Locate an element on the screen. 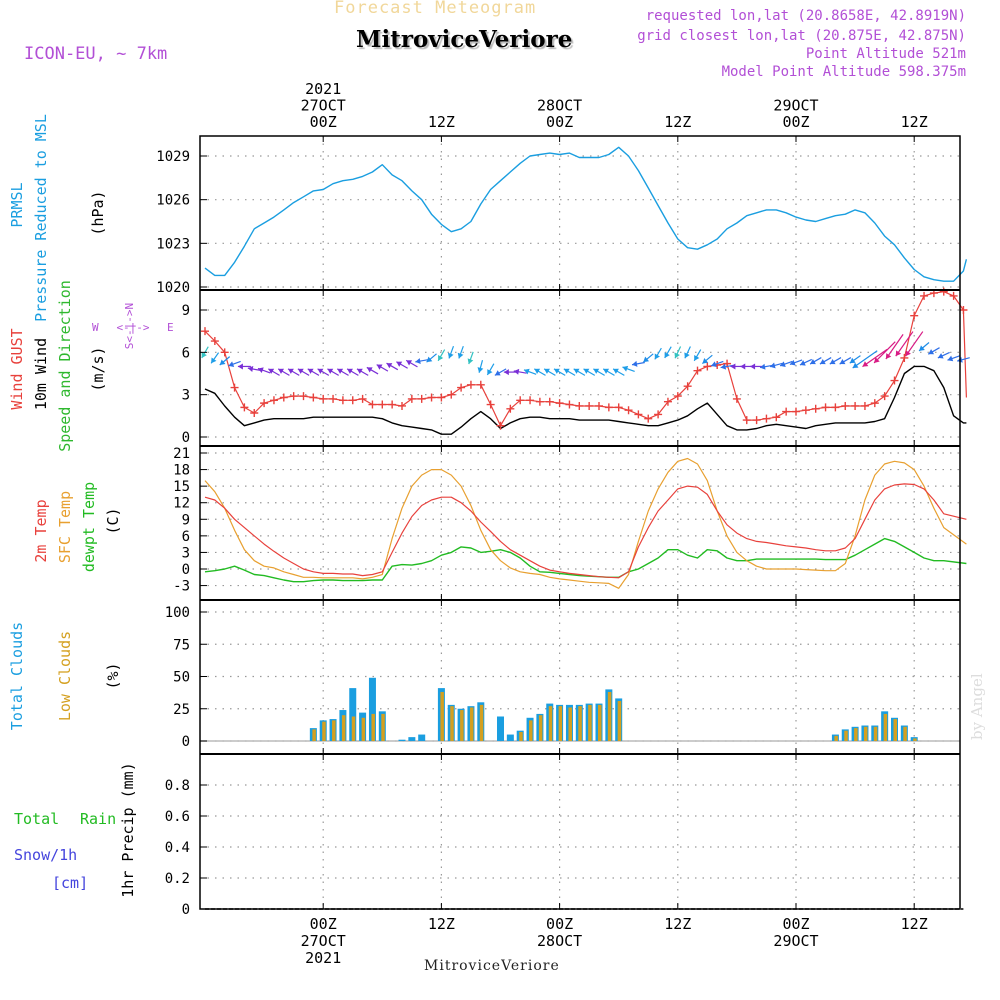  point-altitude: Point Altitude 521m is located at coordinates (885, 54).